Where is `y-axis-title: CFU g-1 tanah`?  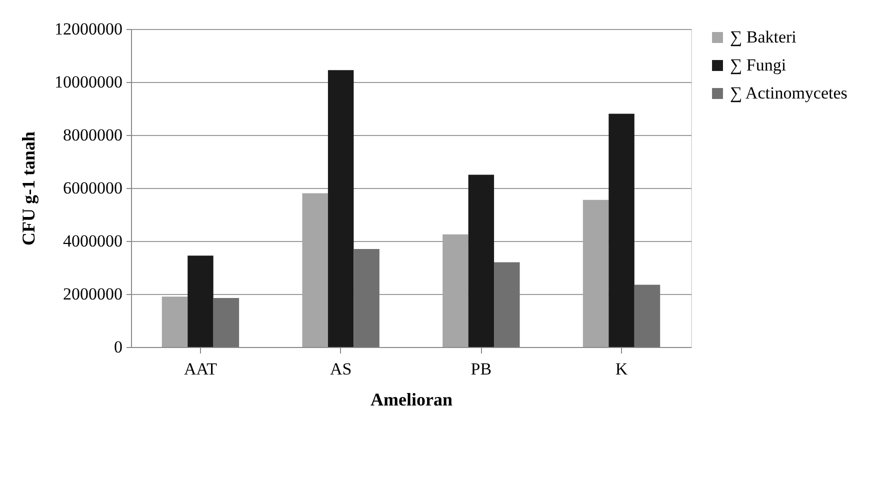 y-axis-title: CFU g-1 tanah is located at coordinates (28, 188).